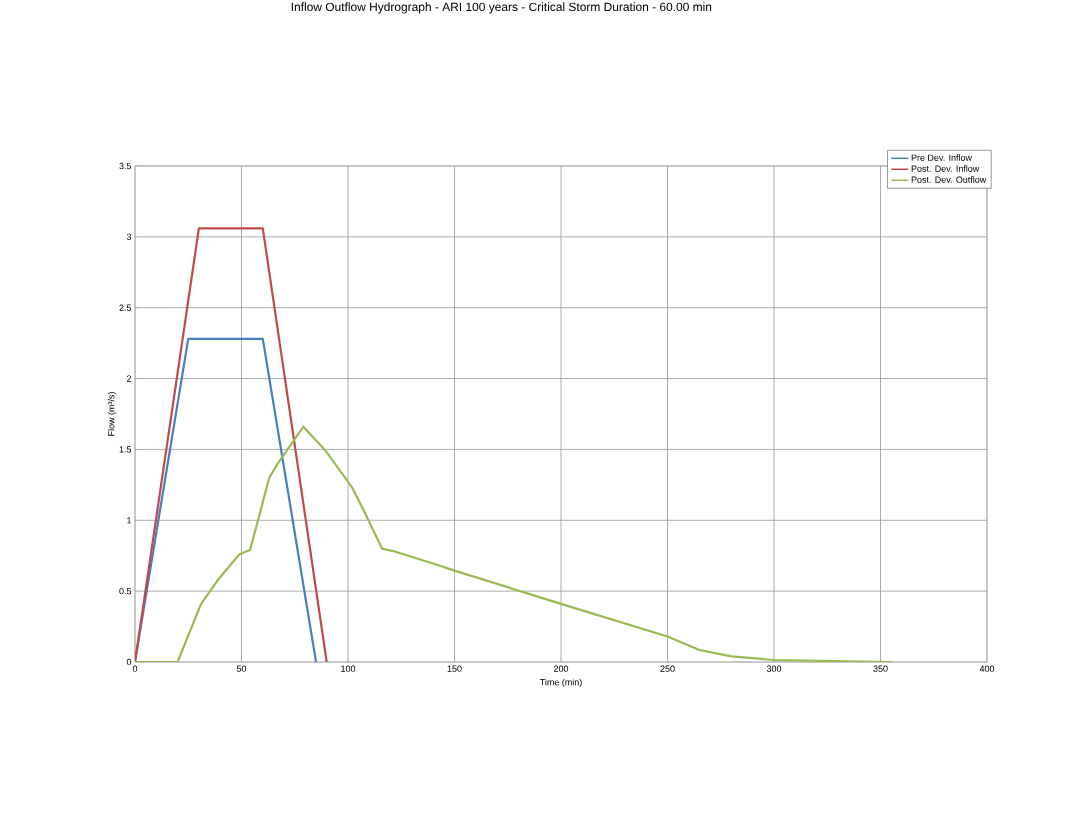 The width and height of the screenshot is (1073, 827). What do you see at coordinates (987, 668) in the screenshot?
I see `x-tick-label: 400` at bounding box center [987, 668].